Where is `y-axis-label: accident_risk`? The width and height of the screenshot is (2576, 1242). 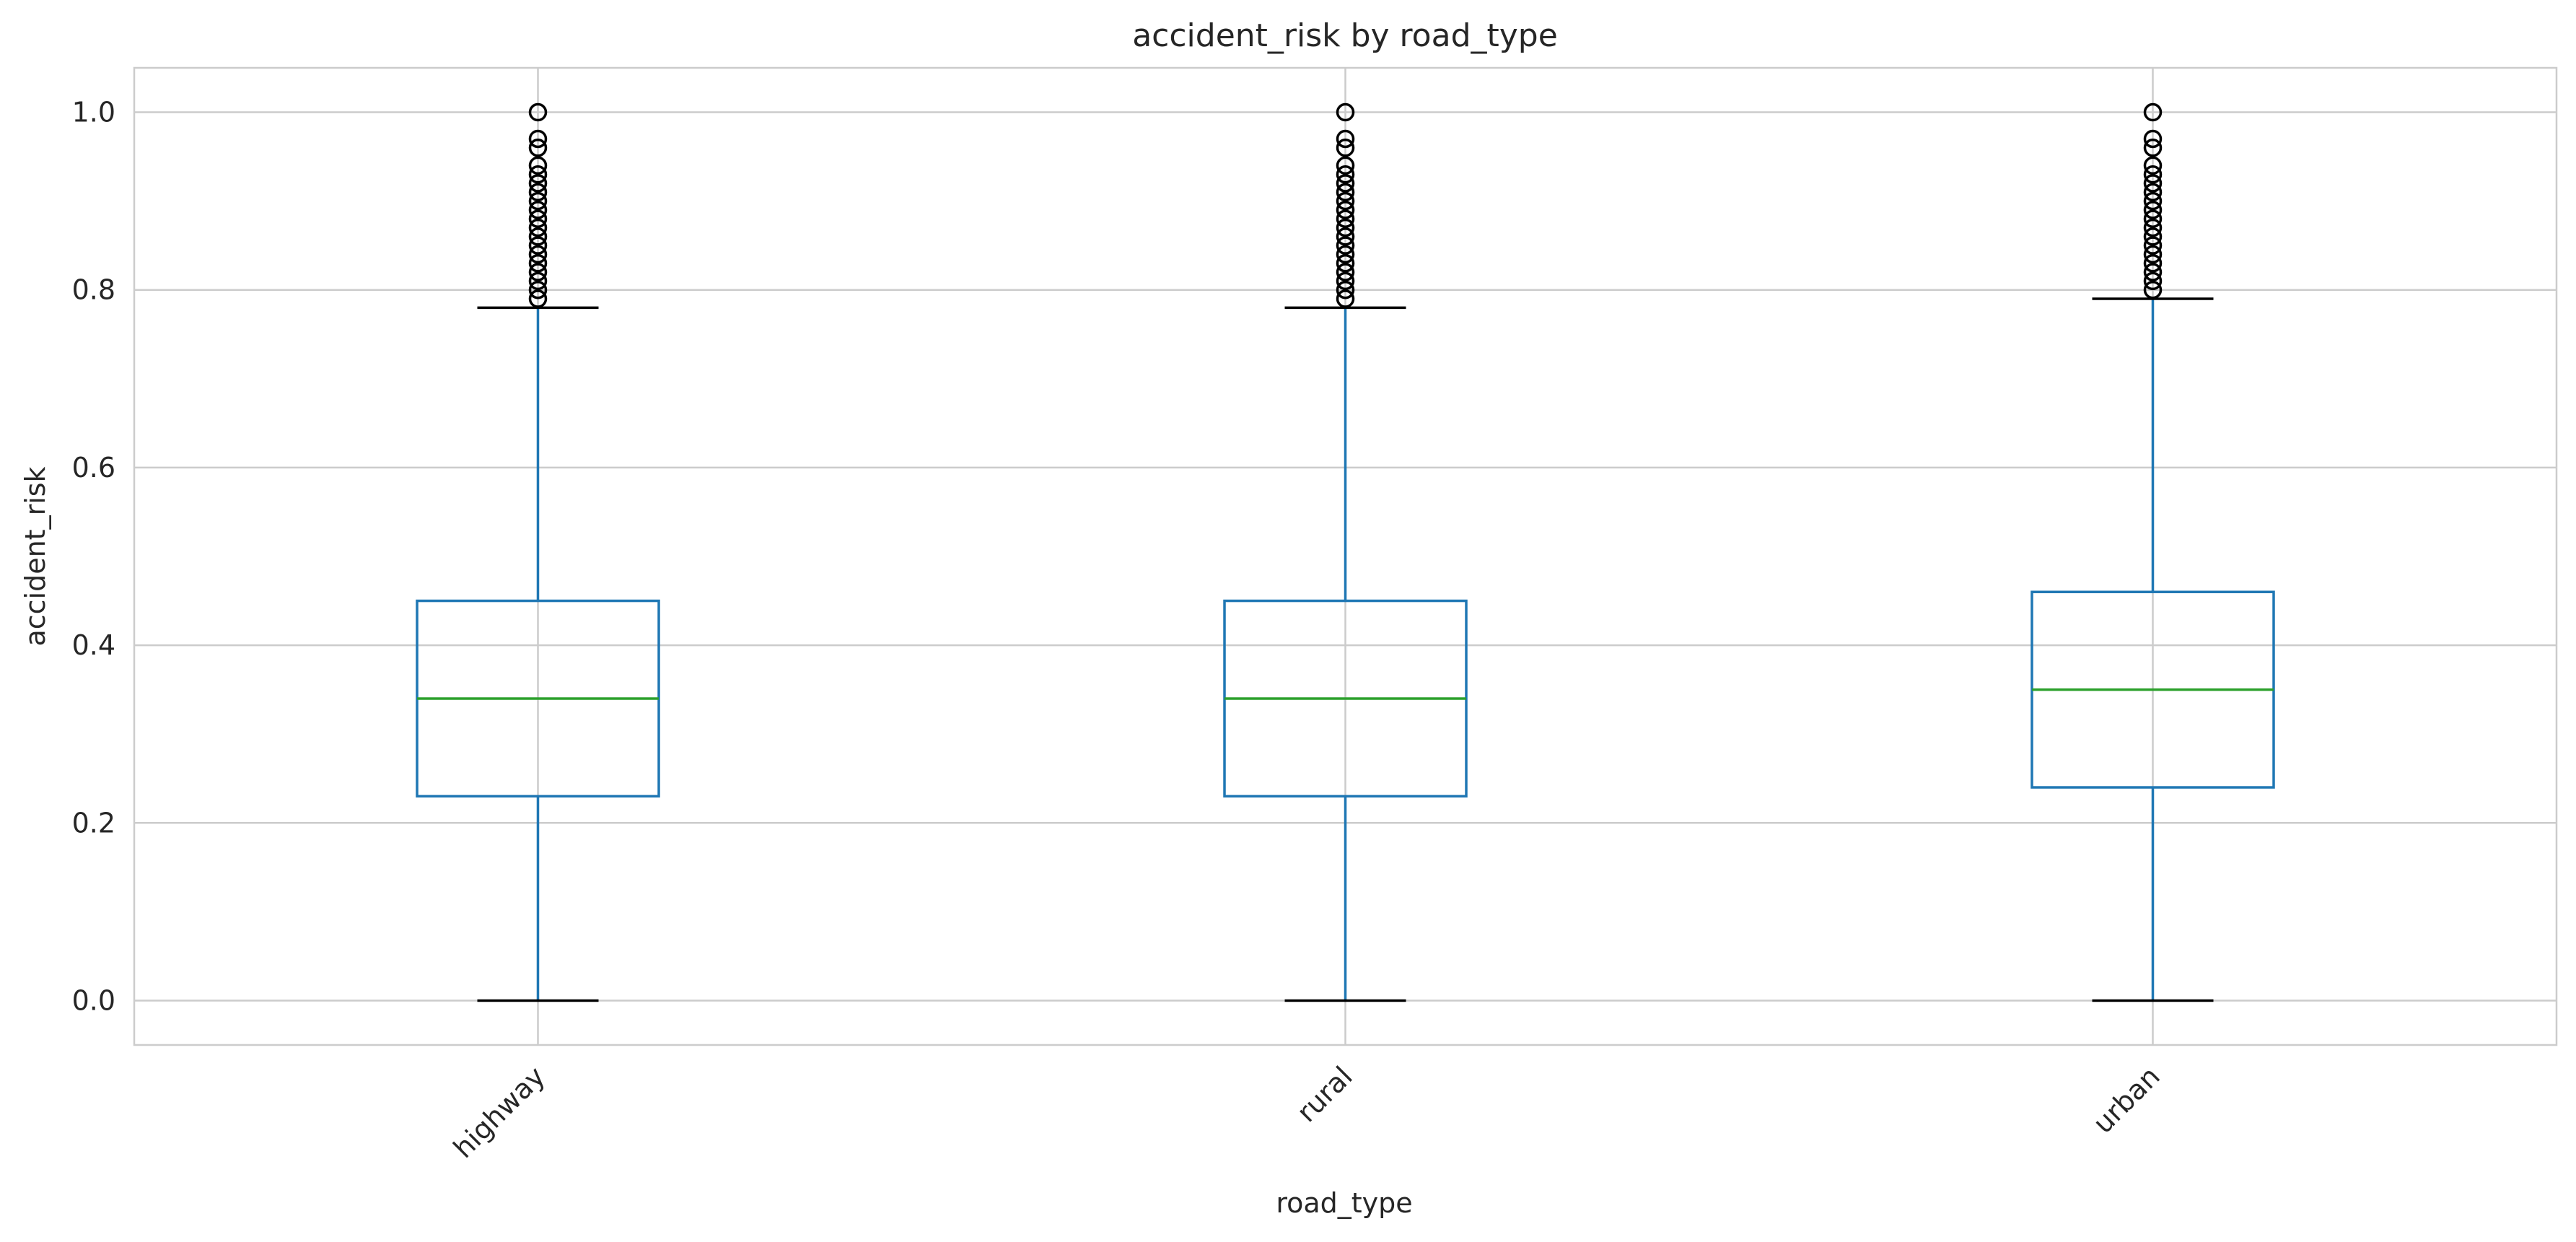 y-axis-label: accident_risk is located at coordinates (35, 556).